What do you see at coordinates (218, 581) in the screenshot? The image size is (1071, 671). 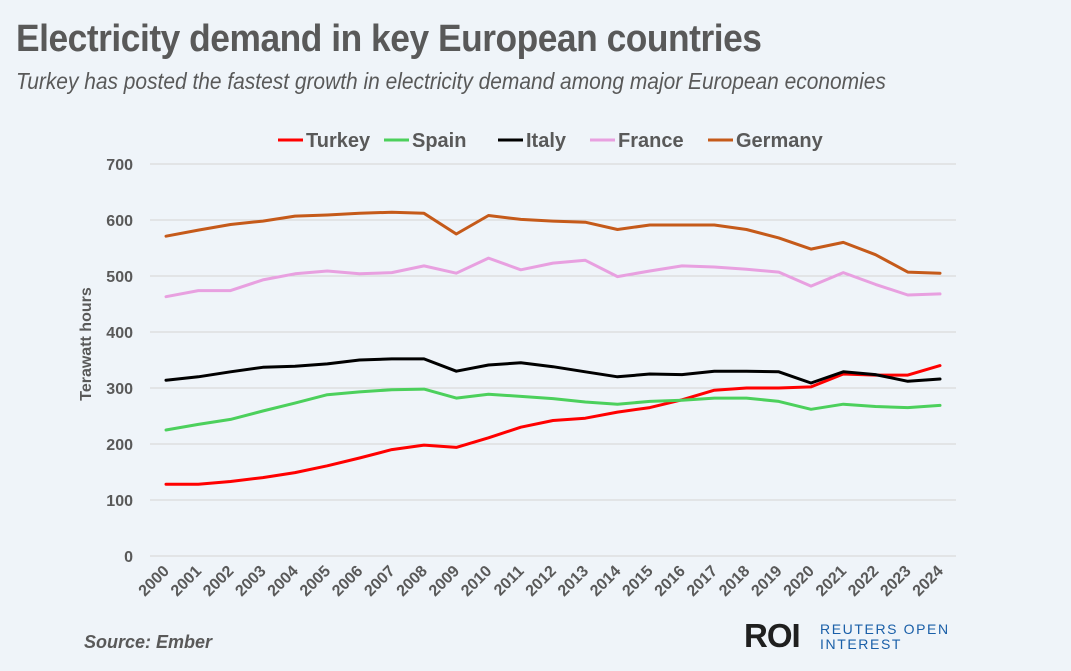 I see `x-tick-label: 2002` at bounding box center [218, 581].